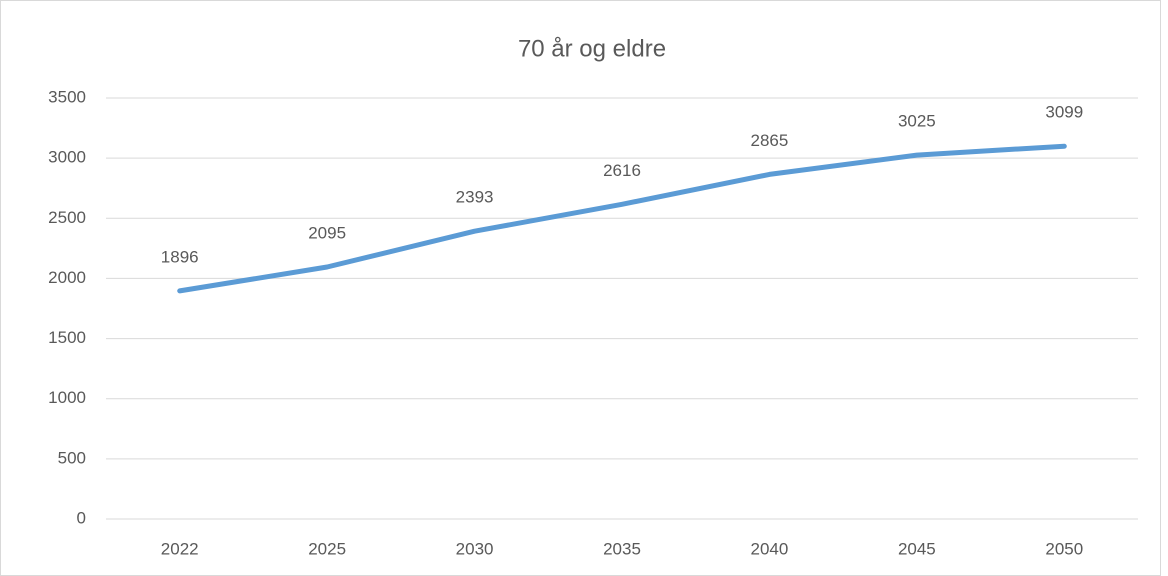 This screenshot has width=1168, height=576. What do you see at coordinates (475, 548) in the screenshot?
I see `x-tick-label: 2030` at bounding box center [475, 548].